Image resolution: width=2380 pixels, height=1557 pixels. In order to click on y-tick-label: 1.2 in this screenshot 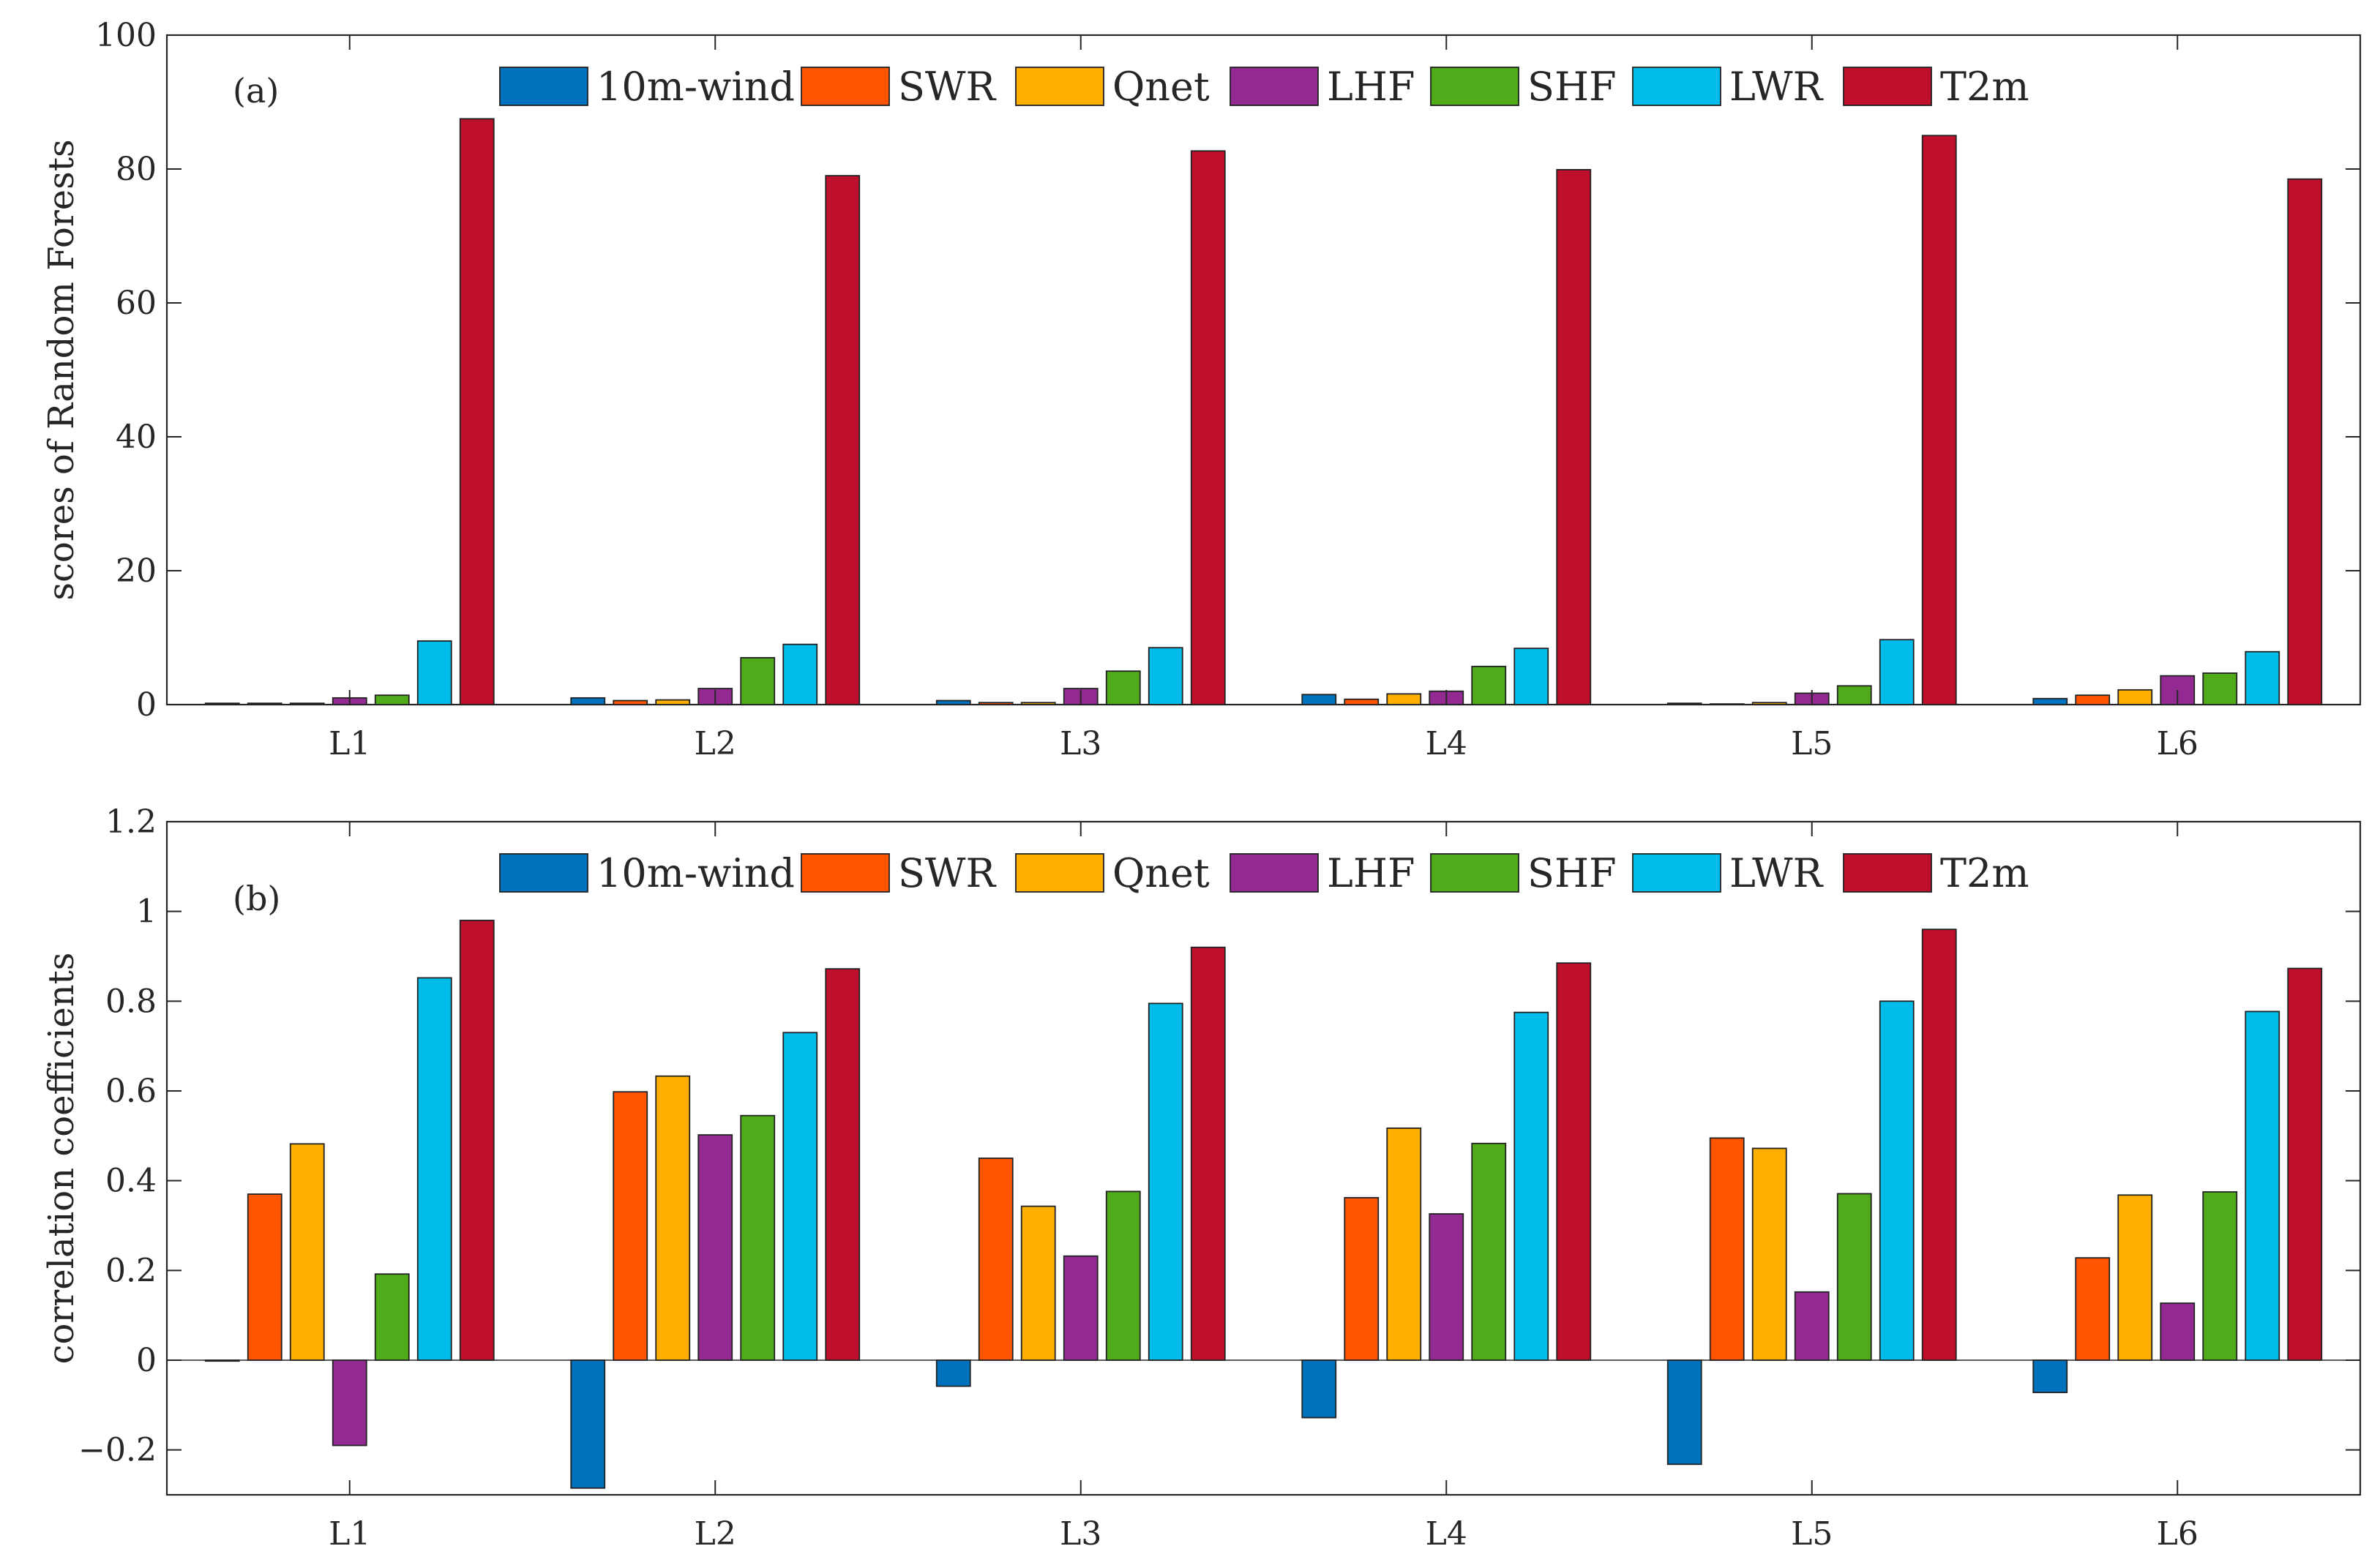, I will do `click(131, 822)`.